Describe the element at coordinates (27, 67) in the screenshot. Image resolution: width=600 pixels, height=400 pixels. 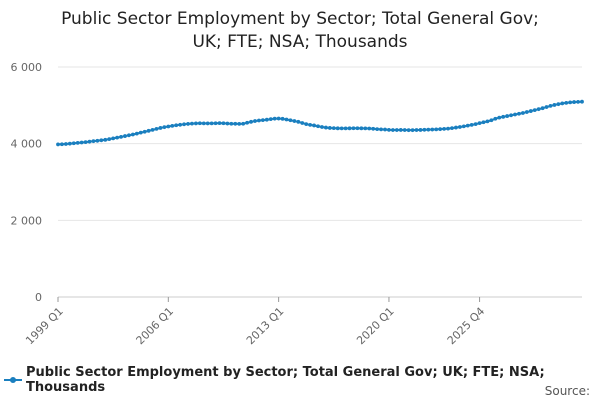
I see `y-tick-label: 6 000` at that location.